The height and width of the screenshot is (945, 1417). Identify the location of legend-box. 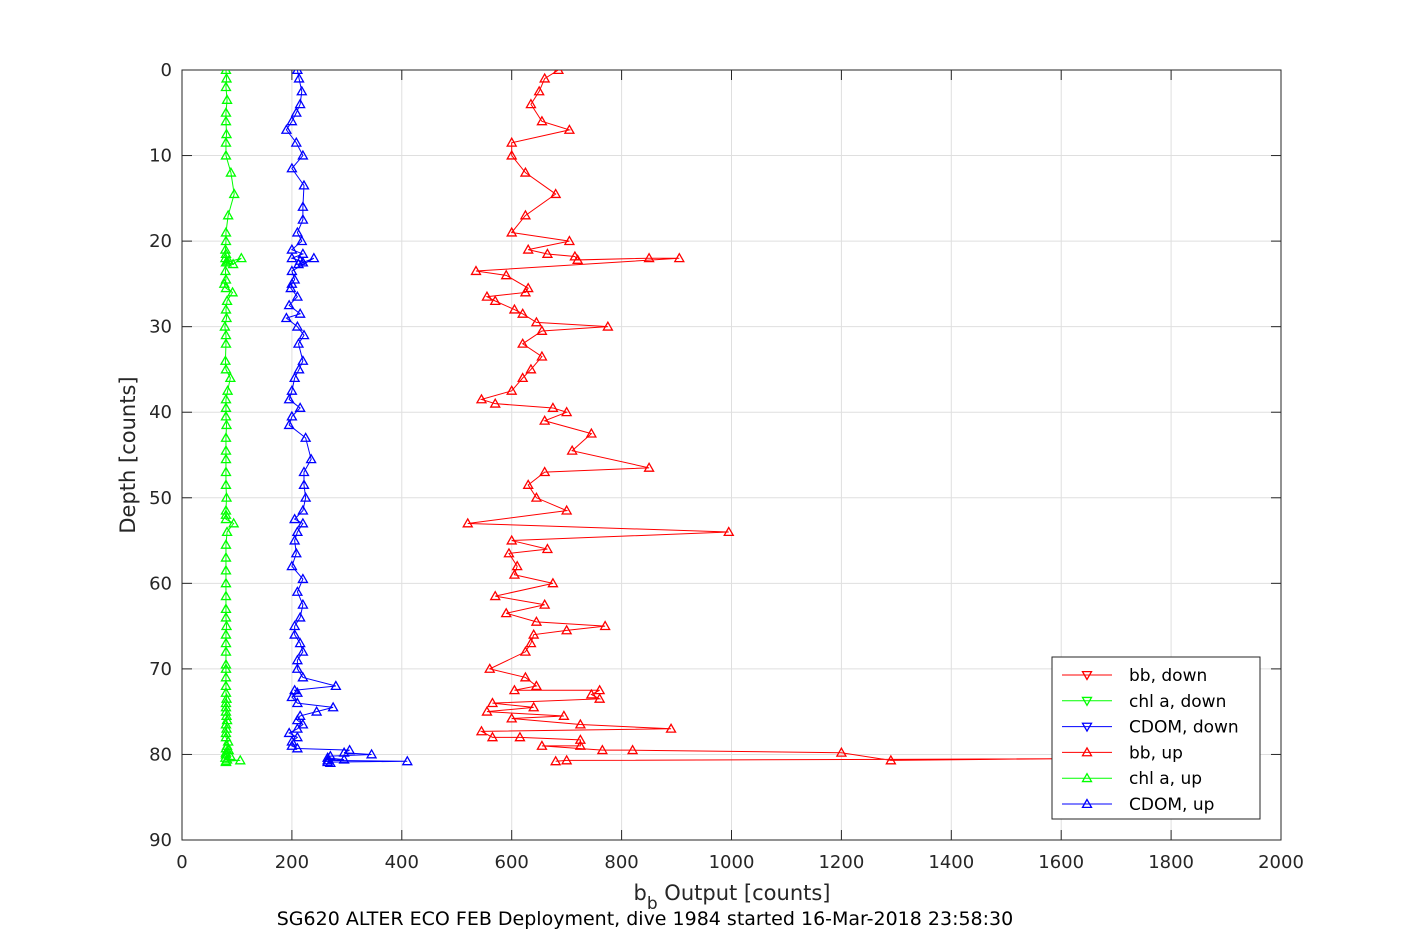
(1156, 738).